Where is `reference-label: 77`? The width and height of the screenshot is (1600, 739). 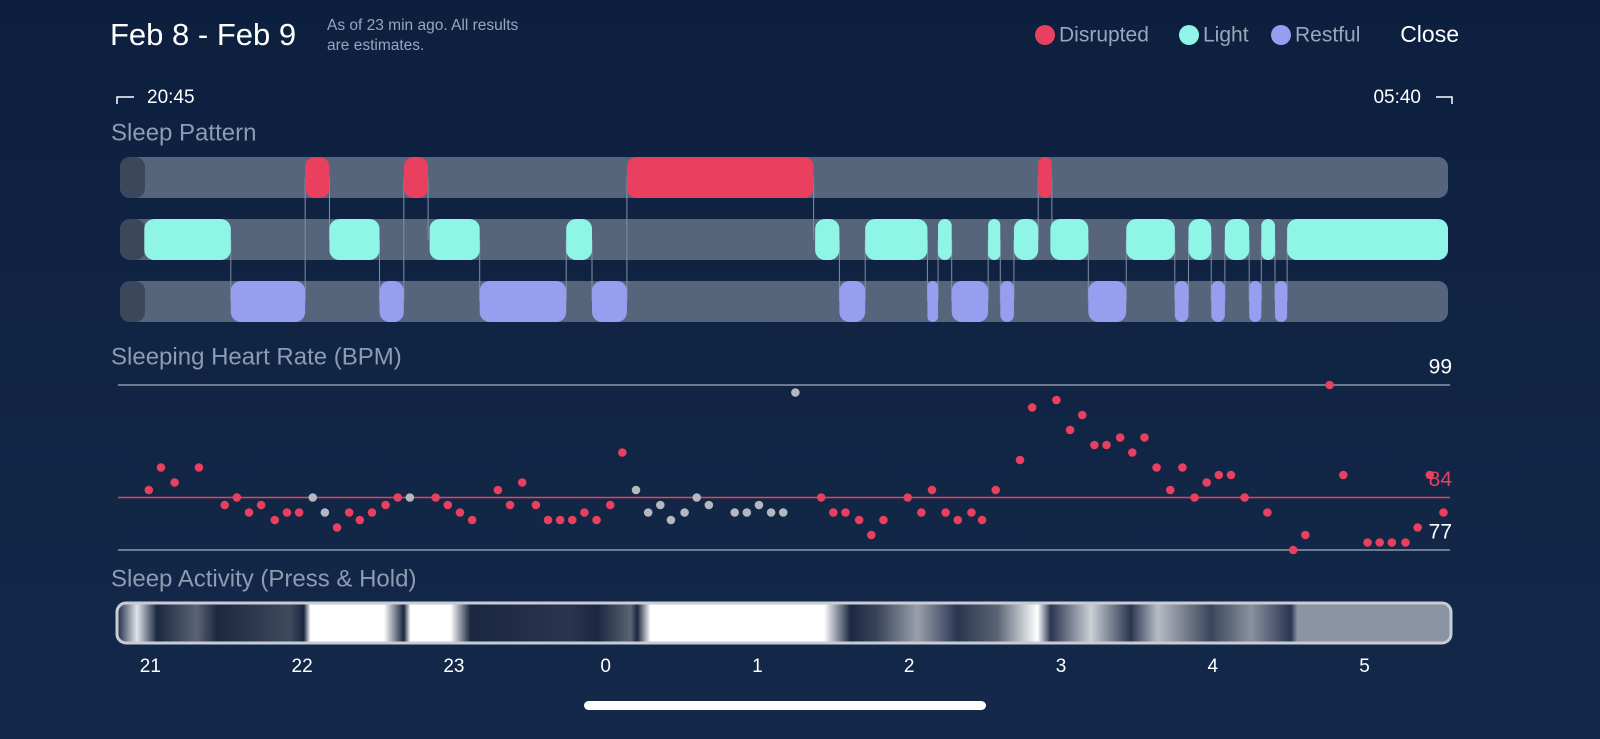
reference-label: 77 is located at coordinates (1440, 532).